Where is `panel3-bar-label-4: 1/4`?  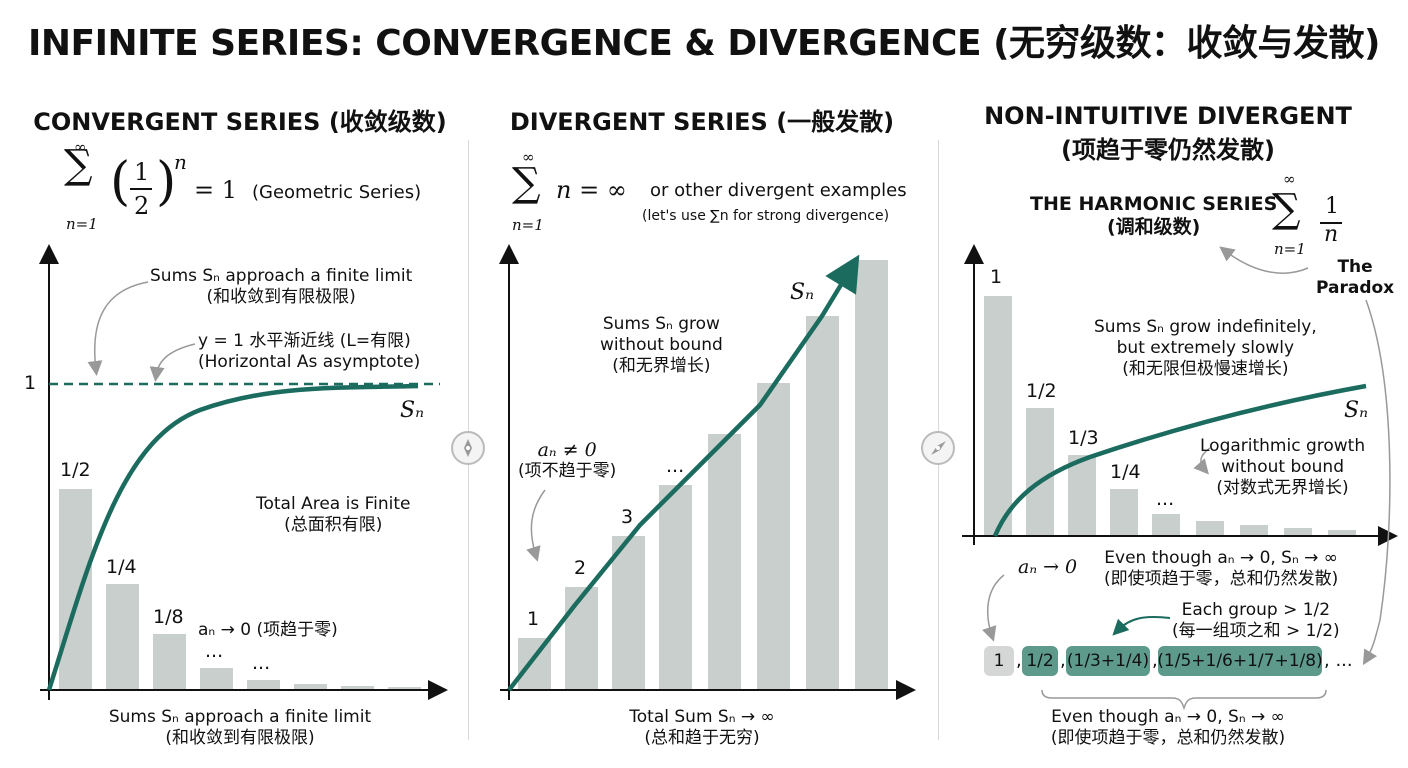
panel3-bar-label-4: 1/4 is located at coordinates (1125, 472).